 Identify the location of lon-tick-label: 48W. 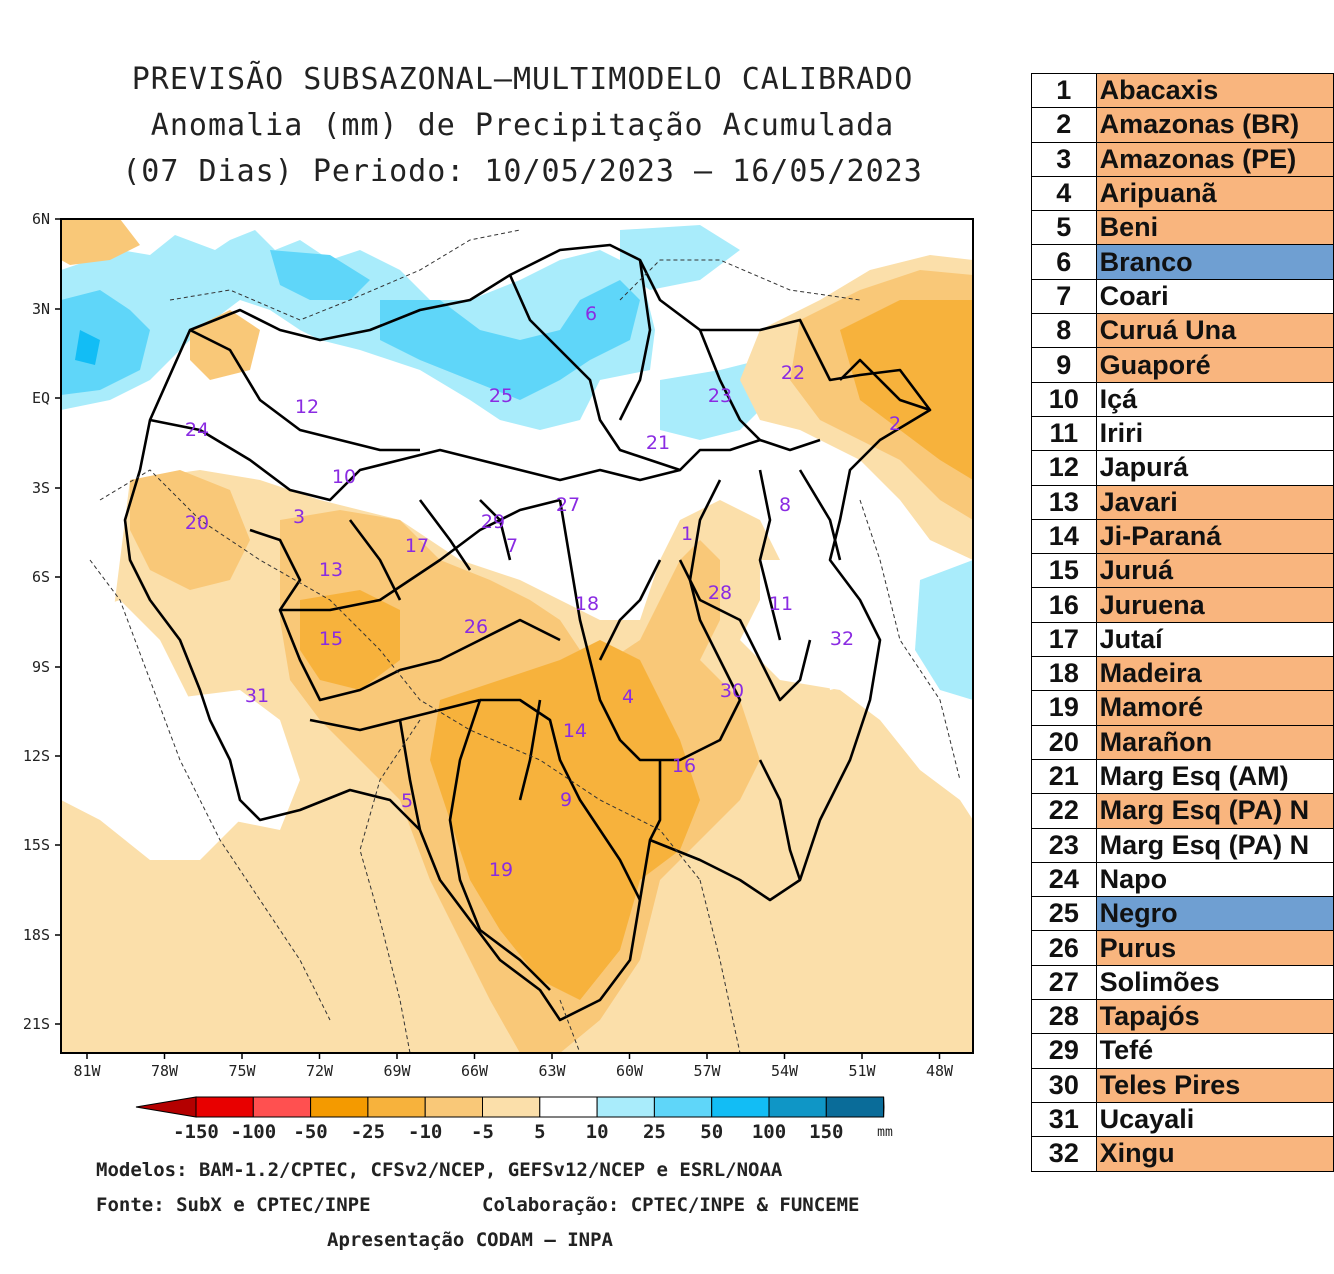
(940, 1071).